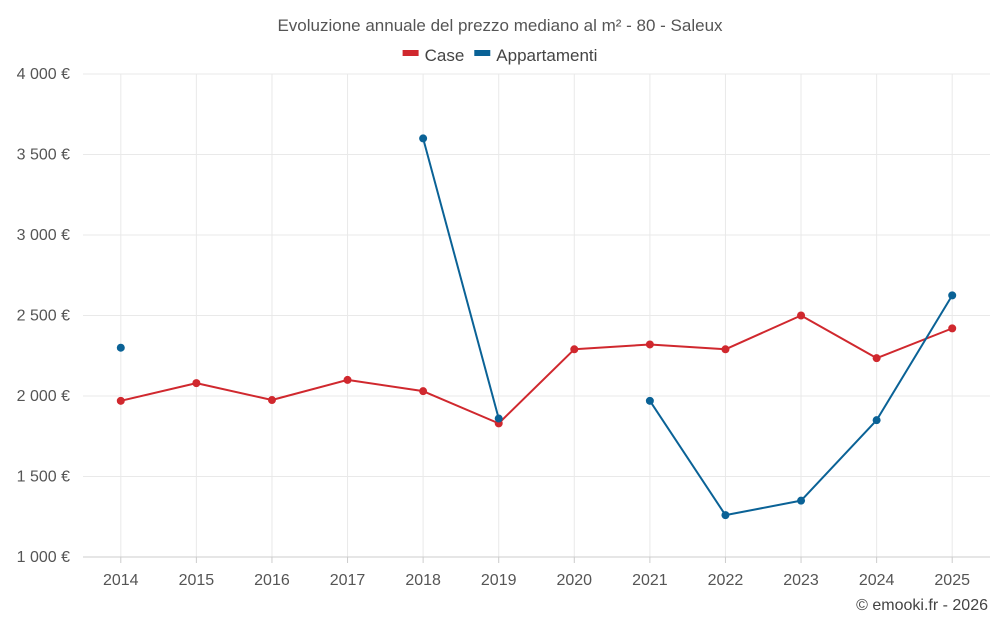  Describe the element at coordinates (877, 580) in the screenshot. I see `x-tick-label: 2024` at that location.